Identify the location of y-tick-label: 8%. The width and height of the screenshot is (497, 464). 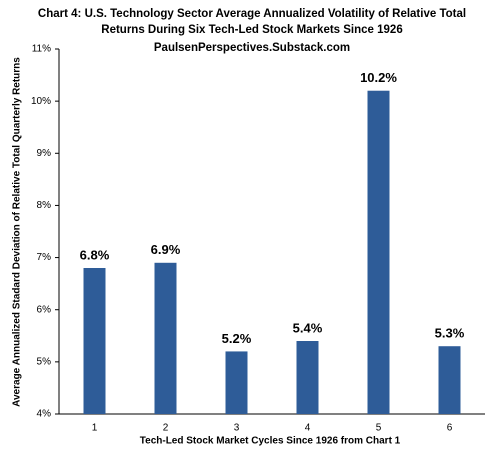
(44, 205).